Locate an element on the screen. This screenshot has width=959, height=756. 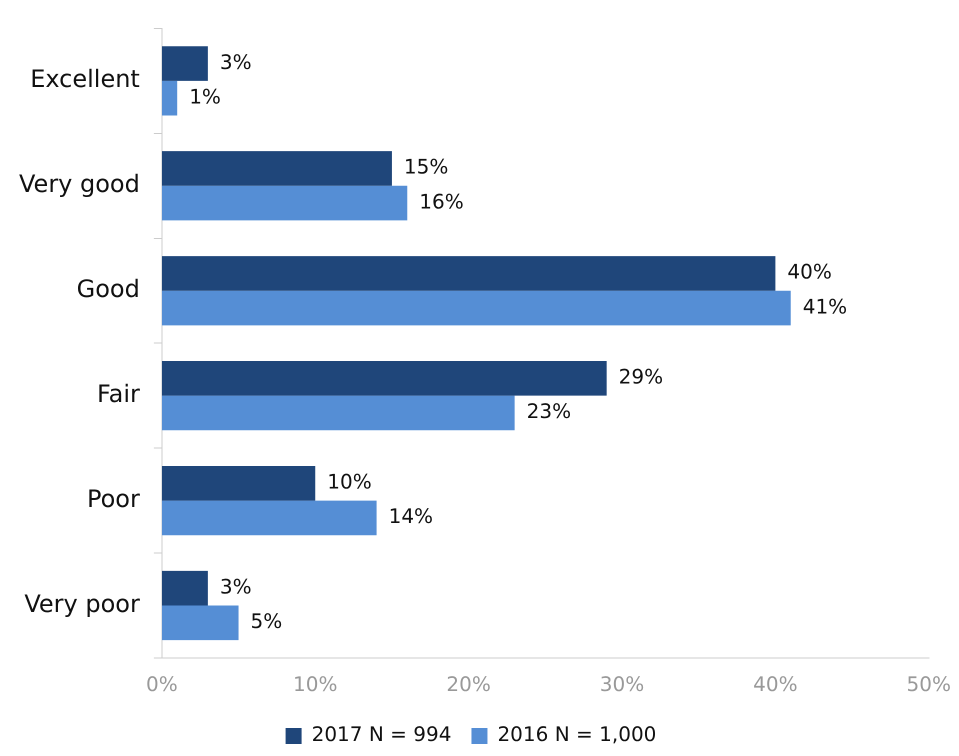
data-label: 23% is located at coordinates (549, 411).